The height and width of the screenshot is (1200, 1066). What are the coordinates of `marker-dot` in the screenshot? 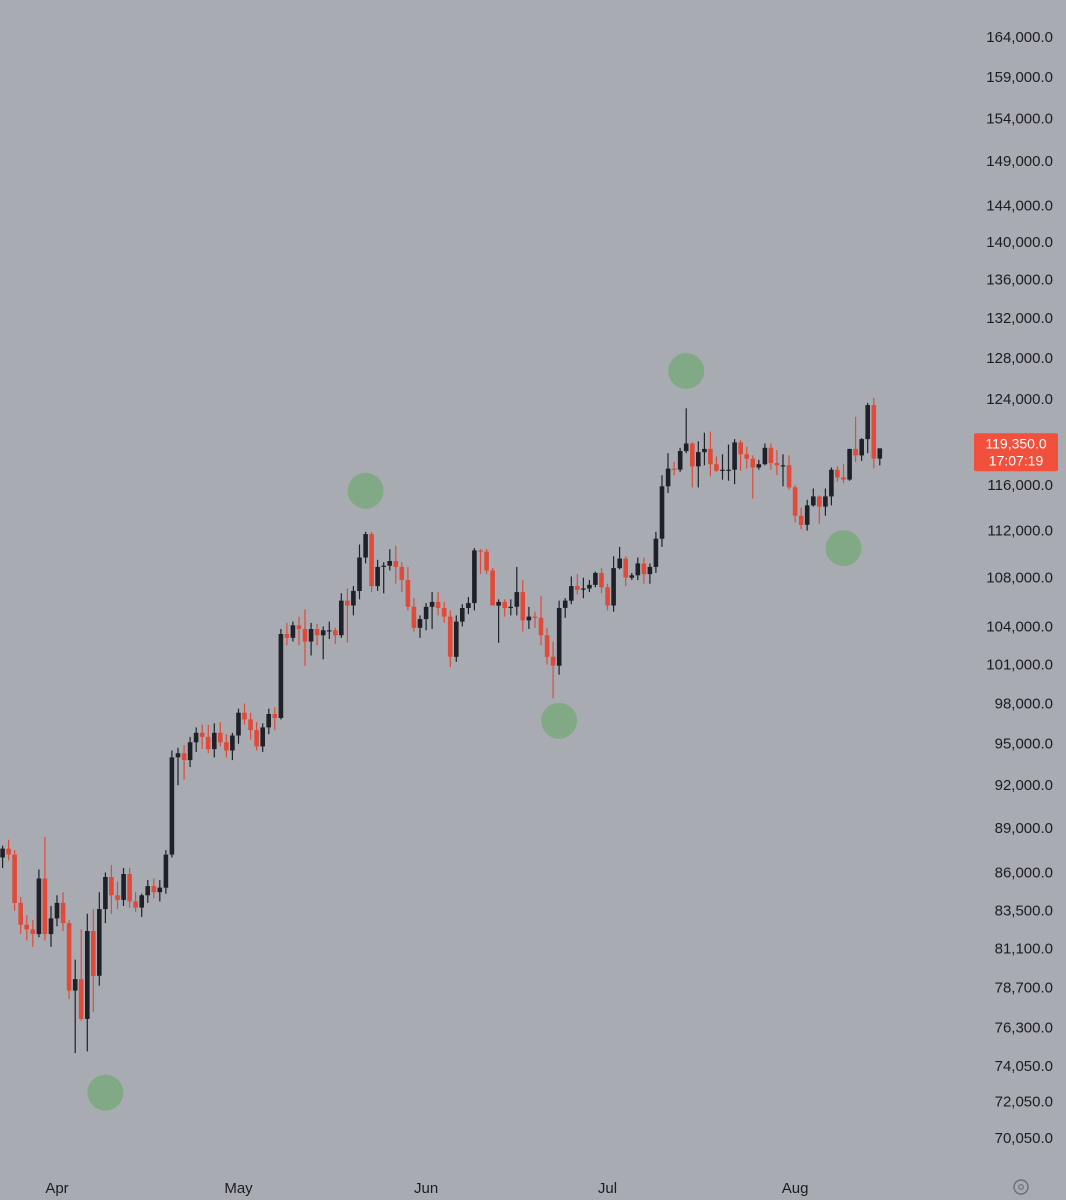 It's located at (843, 548).